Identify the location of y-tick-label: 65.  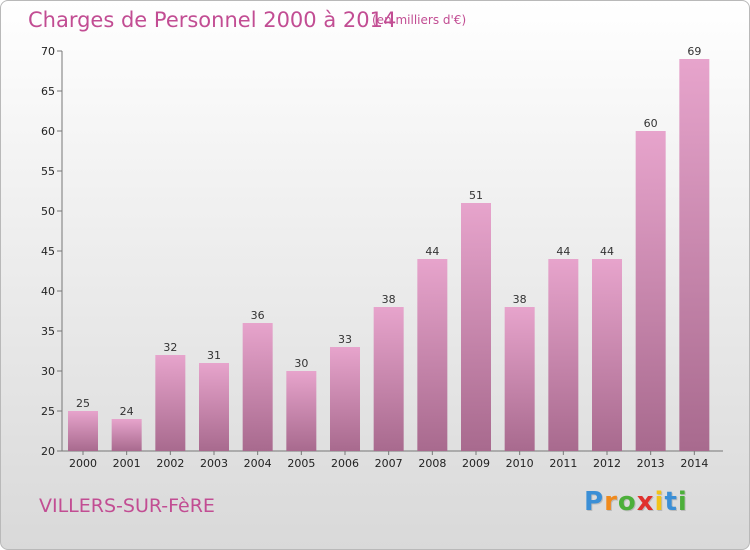
(48, 91).